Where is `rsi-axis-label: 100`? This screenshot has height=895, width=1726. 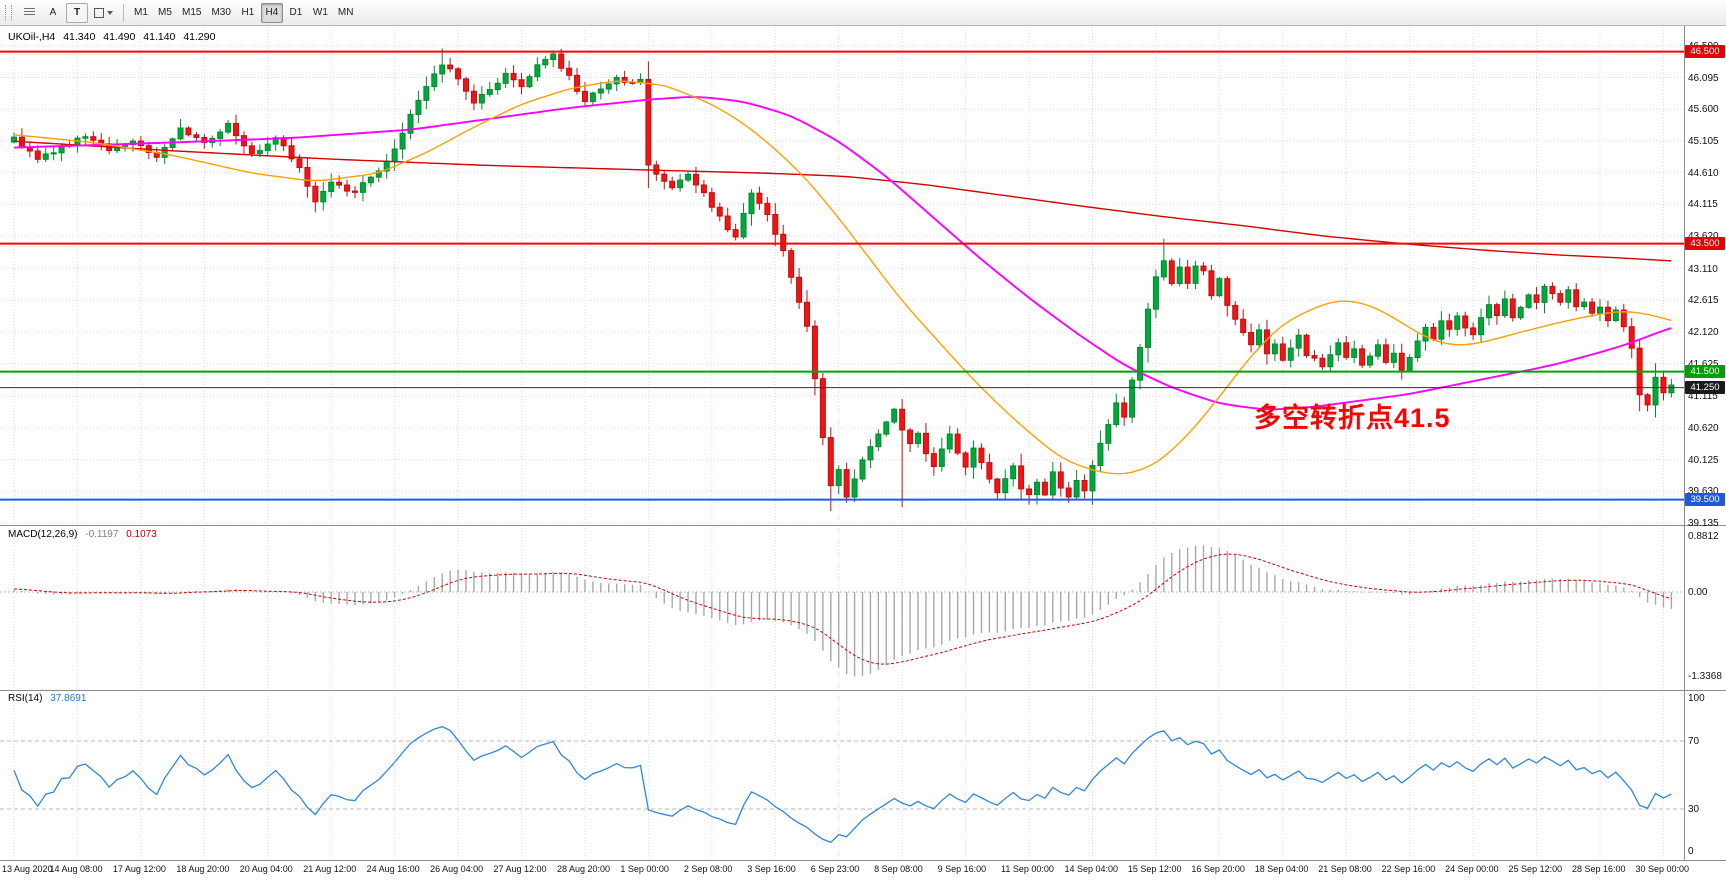 rsi-axis-label: 100 is located at coordinates (1696, 698).